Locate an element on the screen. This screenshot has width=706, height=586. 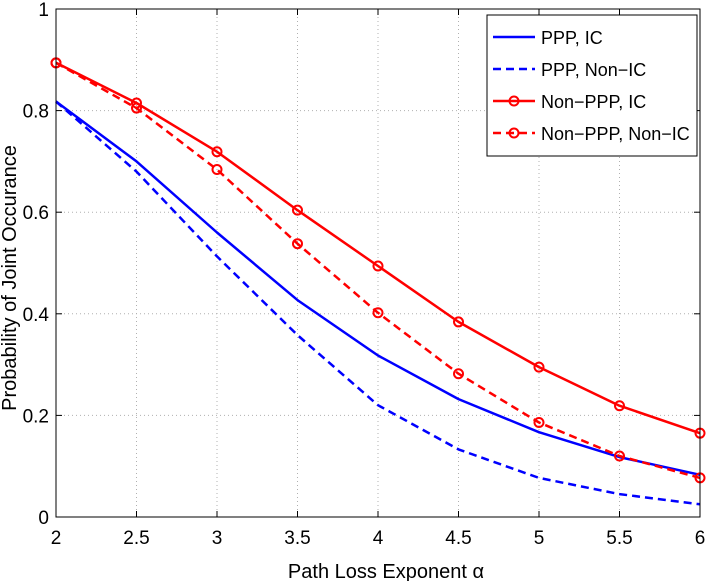
x-tick-label: 5 is located at coordinates (539, 538).